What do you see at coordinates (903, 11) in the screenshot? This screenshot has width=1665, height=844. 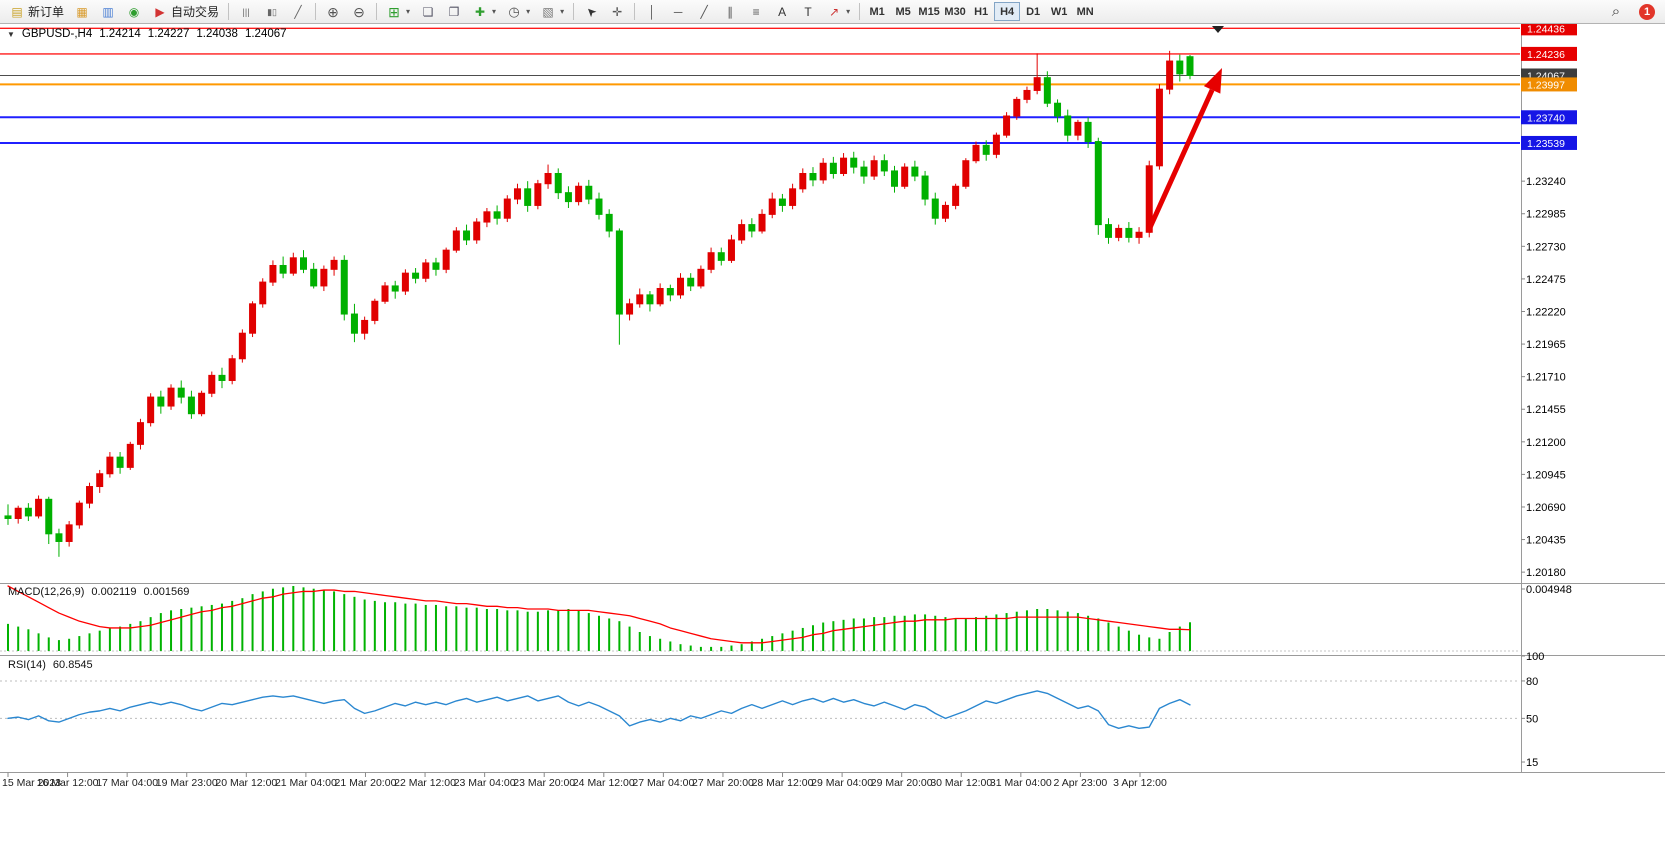 I see `timeframe-m5-button: M5` at bounding box center [903, 11].